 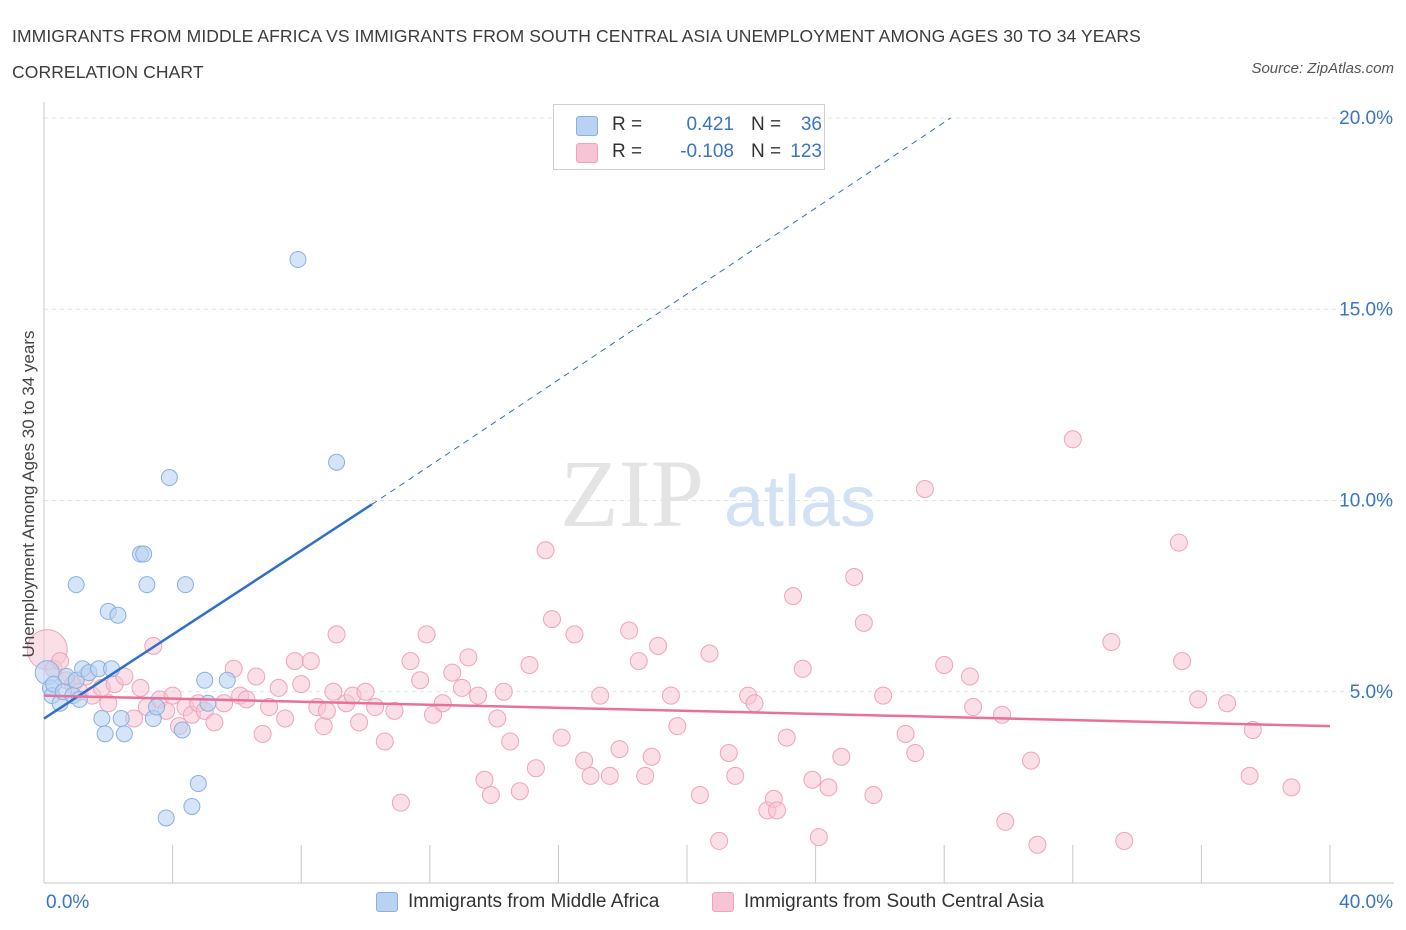 I want to click on series-middle-africa, so click(x=190, y=539).